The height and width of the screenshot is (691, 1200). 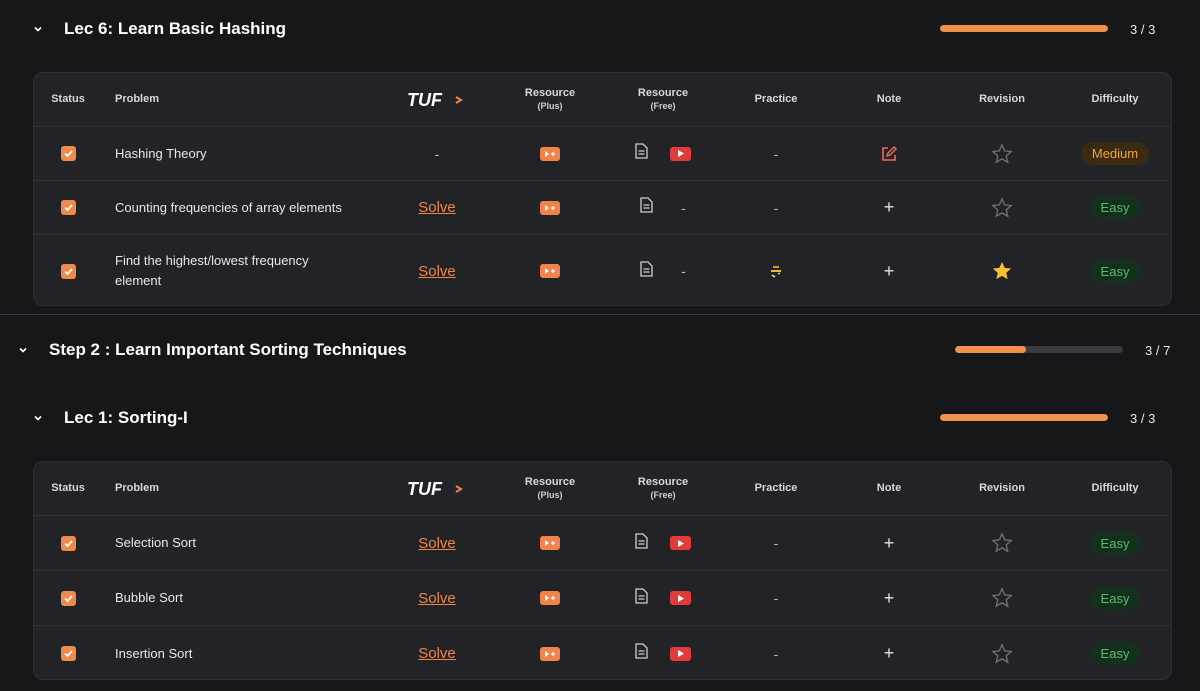 I want to click on col-resource-free: Resource (Free), so click(x=663, y=99).